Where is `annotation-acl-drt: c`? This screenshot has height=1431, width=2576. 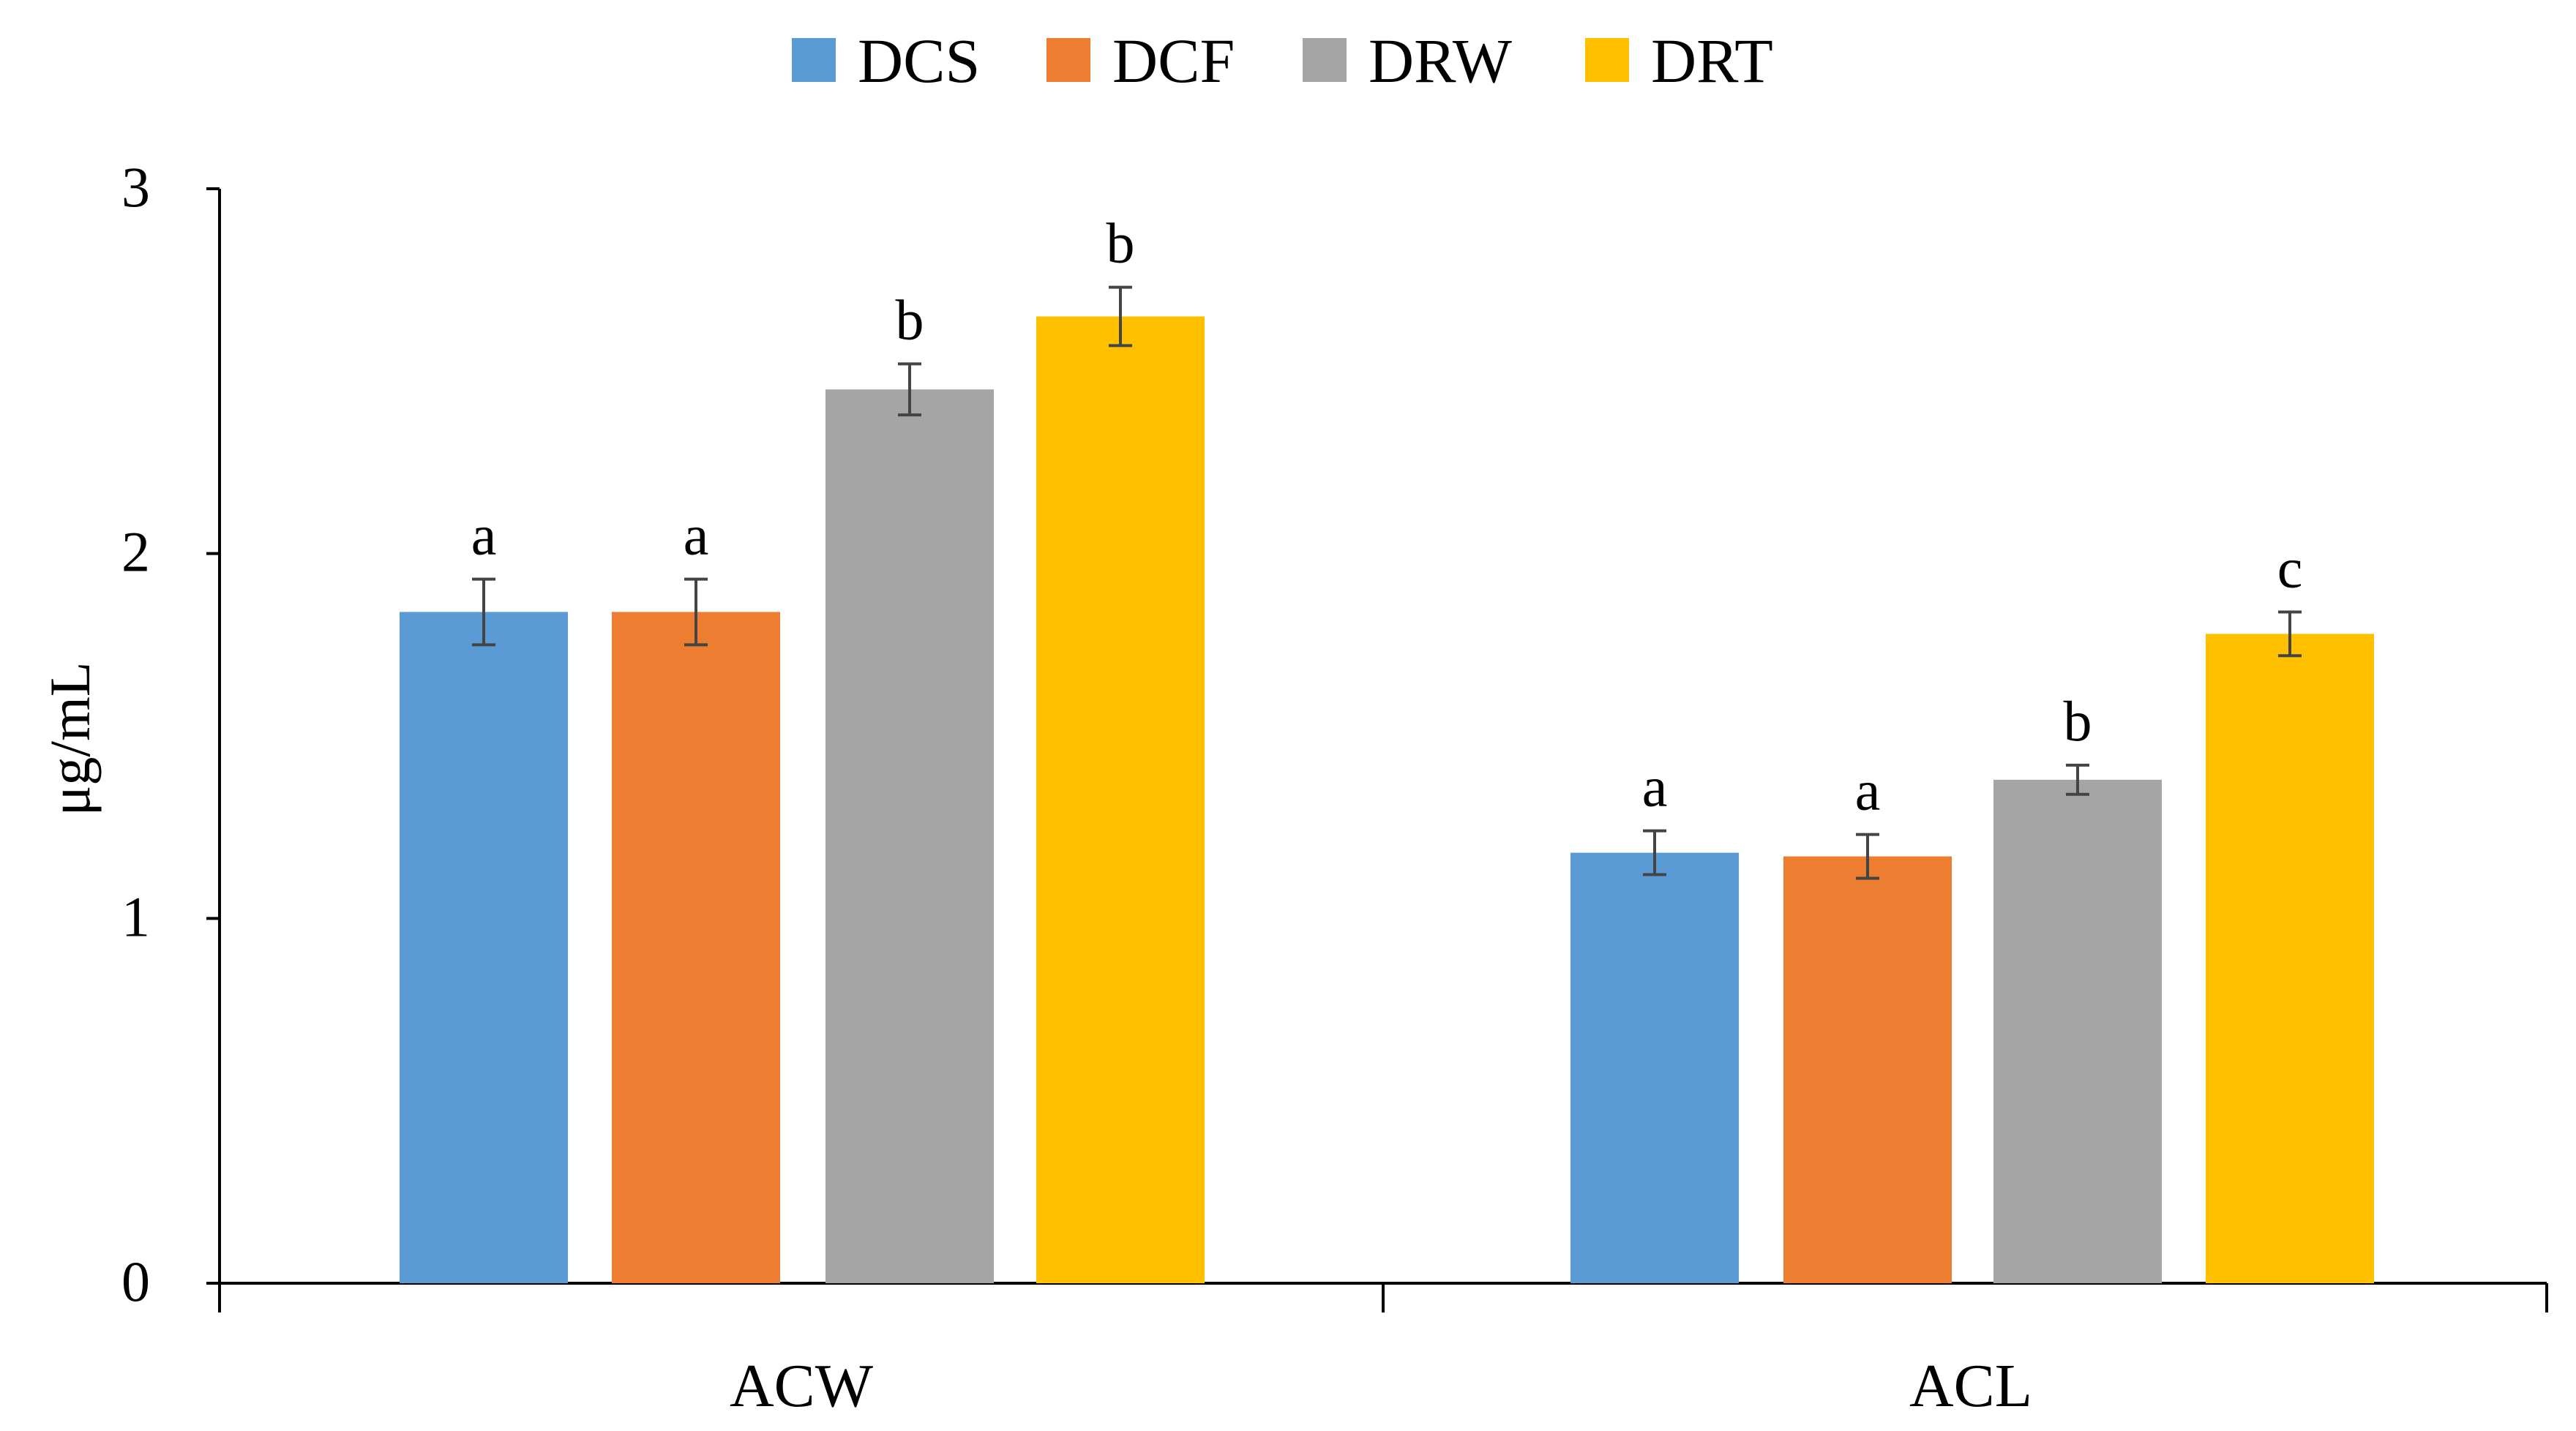 annotation-acl-drt: c is located at coordinates (2290, 567).